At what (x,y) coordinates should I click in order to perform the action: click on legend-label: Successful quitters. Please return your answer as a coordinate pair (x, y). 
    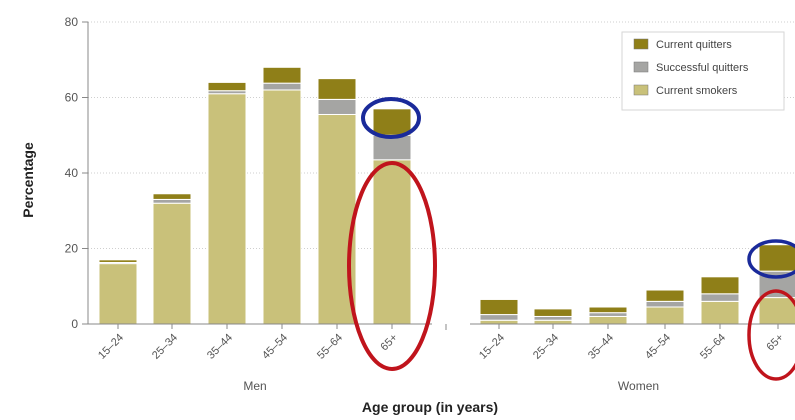
    Looking at the image, I should click on (702, 68).